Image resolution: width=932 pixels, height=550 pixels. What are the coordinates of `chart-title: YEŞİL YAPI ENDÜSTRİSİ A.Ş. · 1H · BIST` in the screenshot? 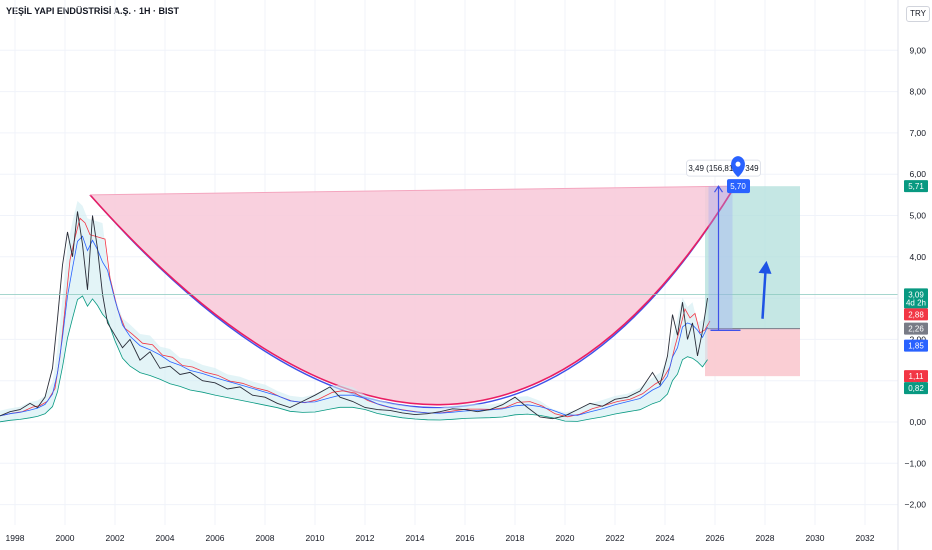 It's located at (93, 11).